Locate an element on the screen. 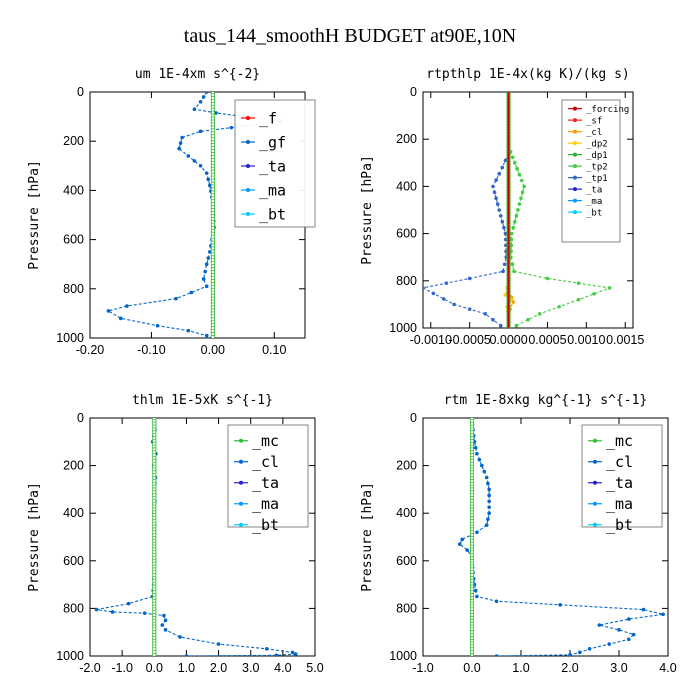 Image resolution: width=700 pixels, height=700 pixels. y-tick-label: 0 is located at coordinates (80, 418).